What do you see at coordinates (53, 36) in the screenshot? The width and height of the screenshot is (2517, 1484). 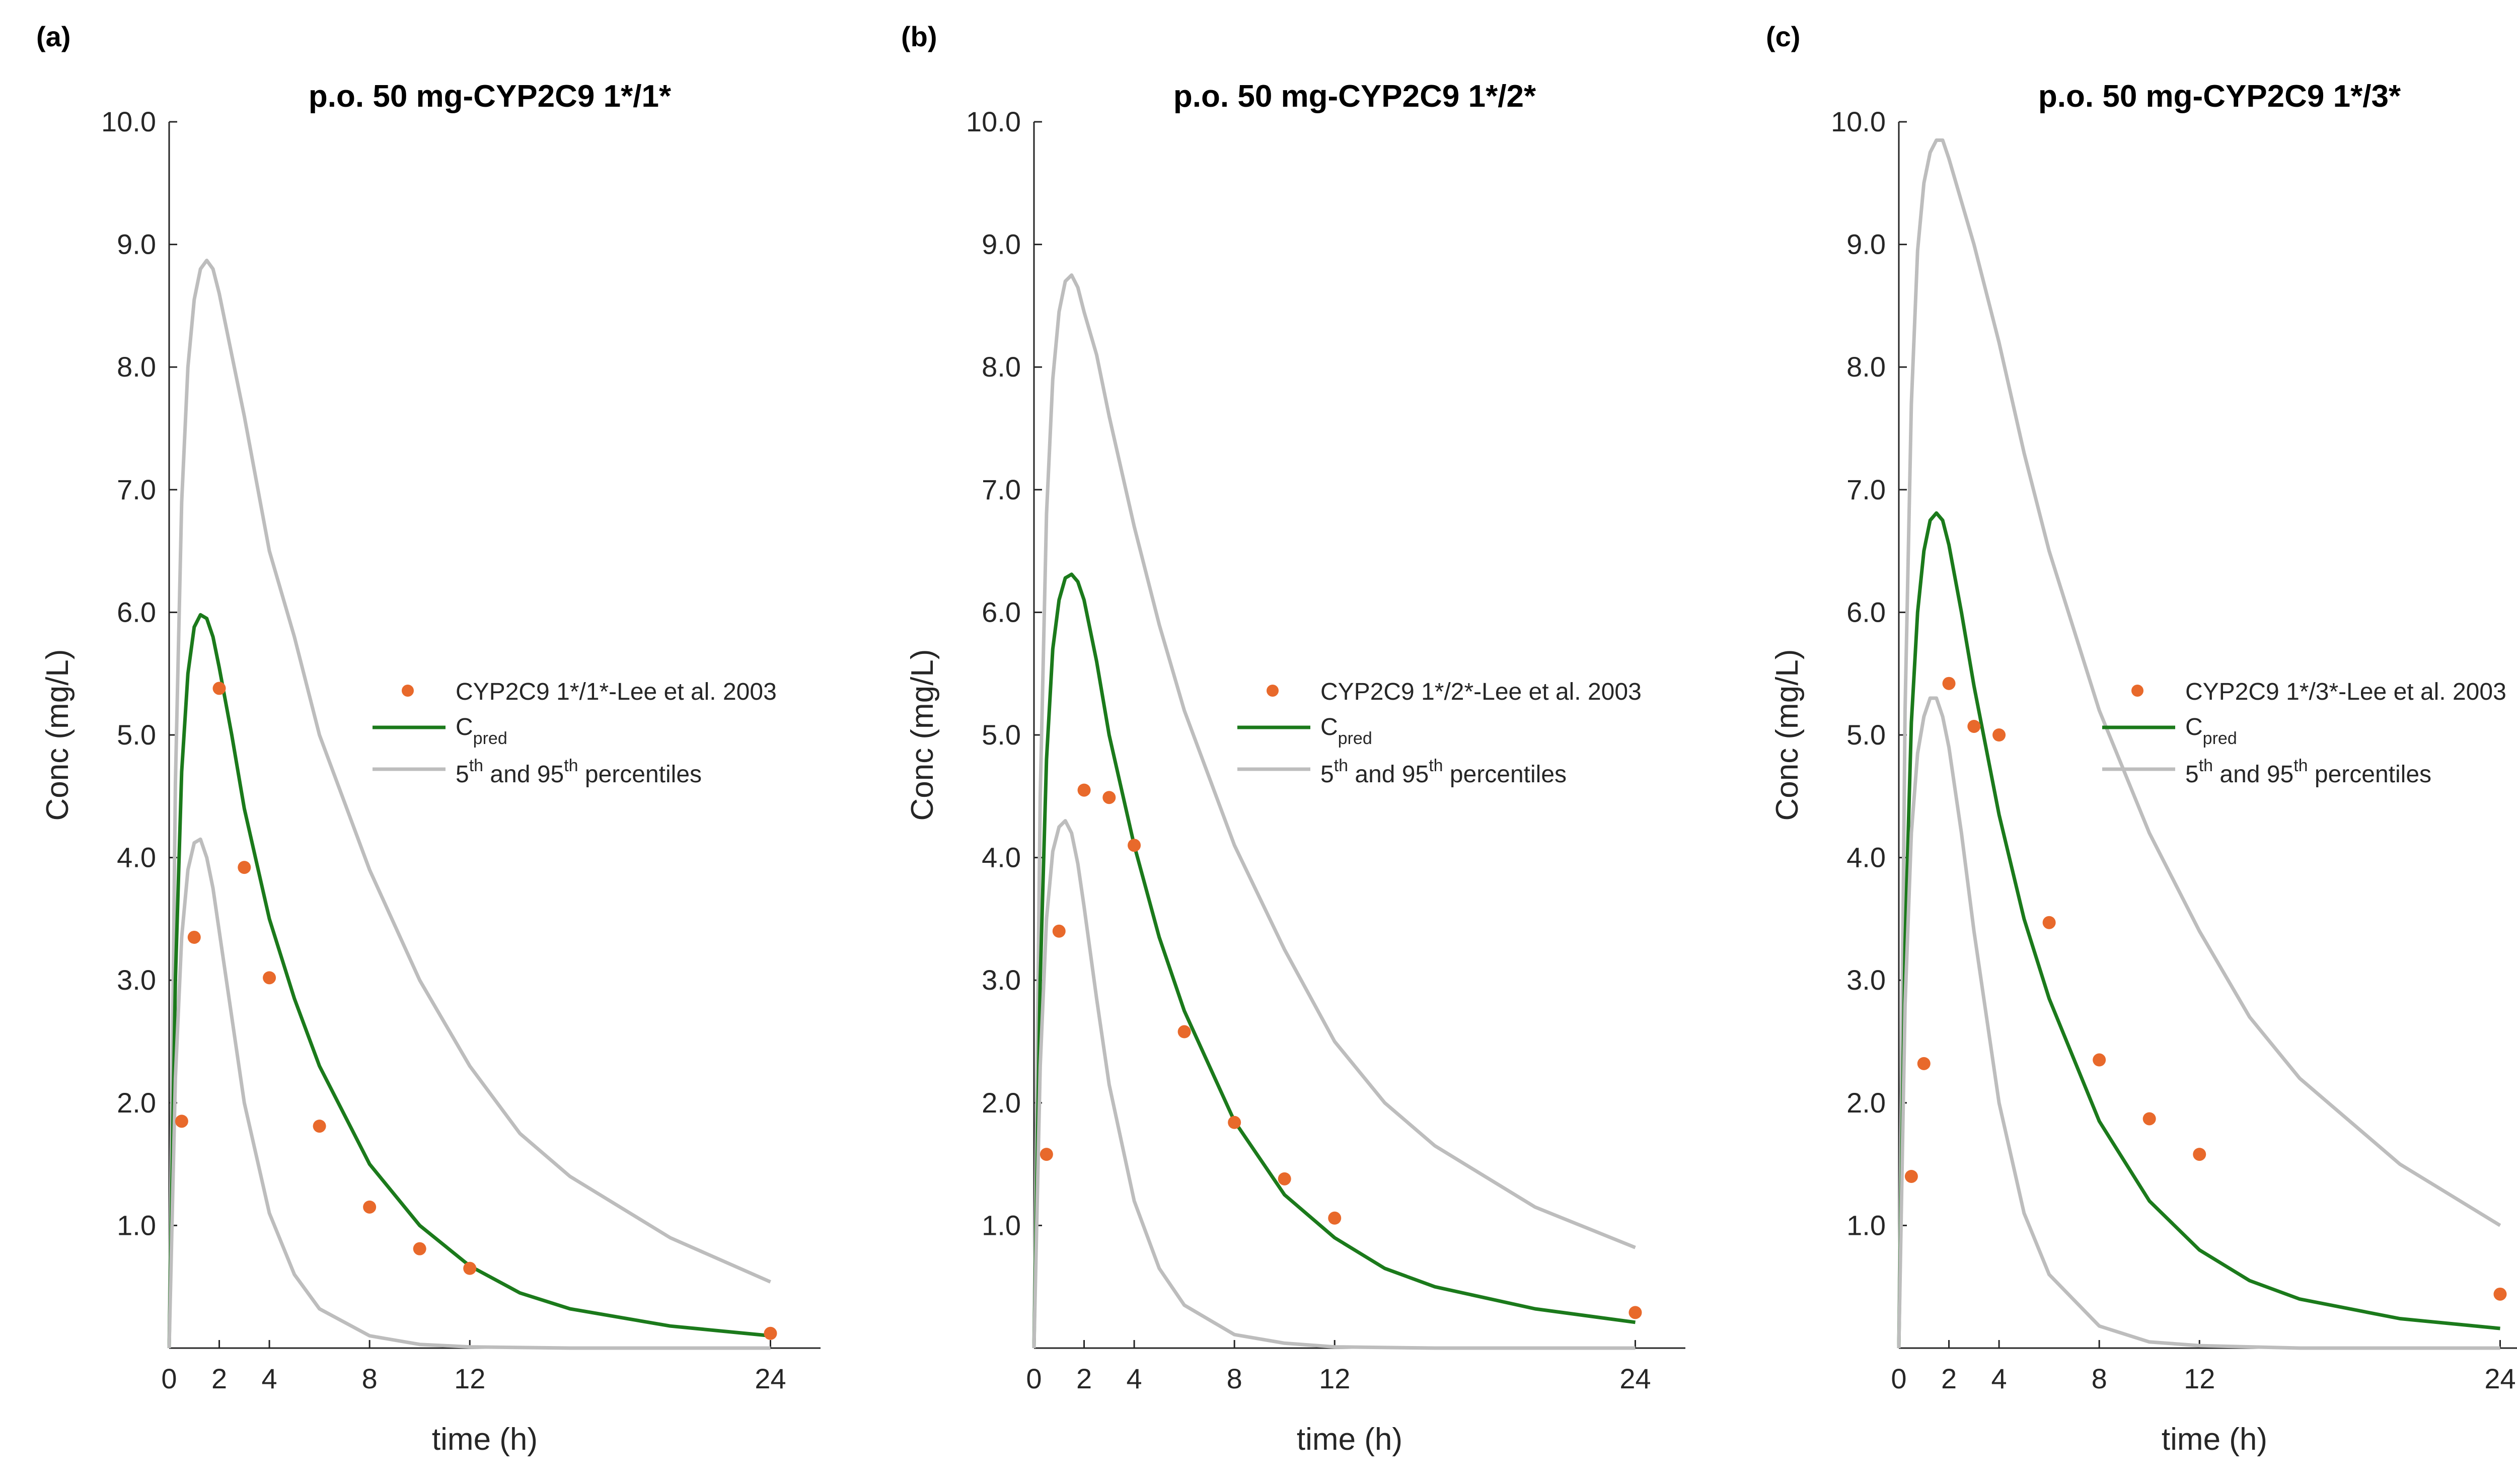 I see `panel-letter: (a)` at bounding box center [53, 36].